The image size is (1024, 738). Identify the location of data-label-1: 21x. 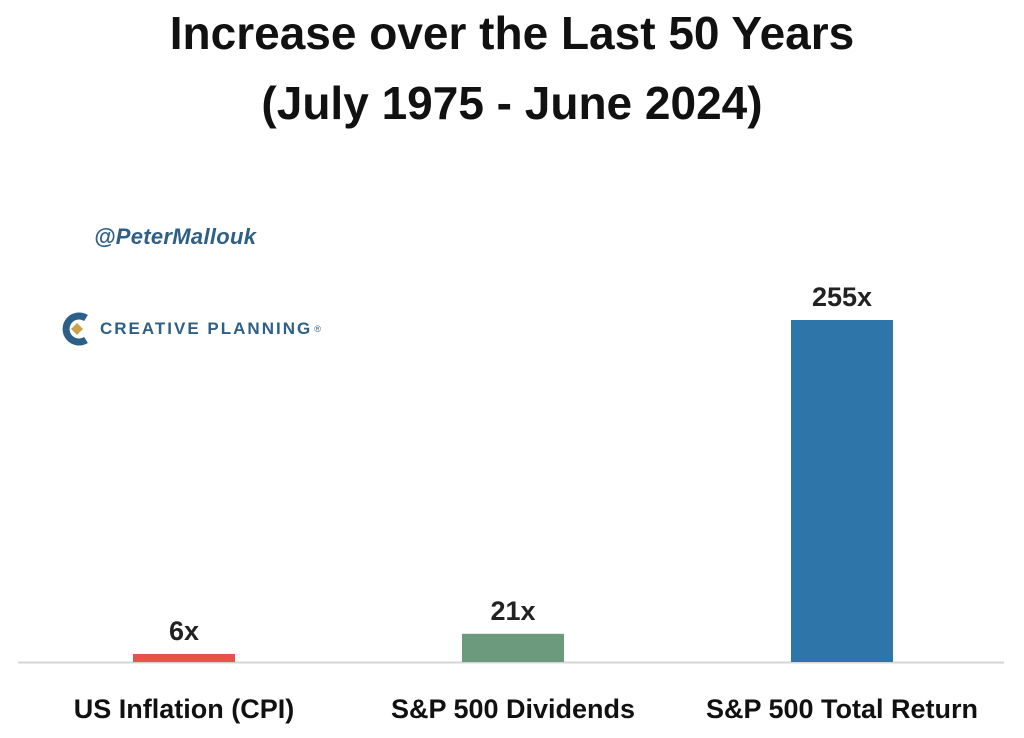
(512, 611).